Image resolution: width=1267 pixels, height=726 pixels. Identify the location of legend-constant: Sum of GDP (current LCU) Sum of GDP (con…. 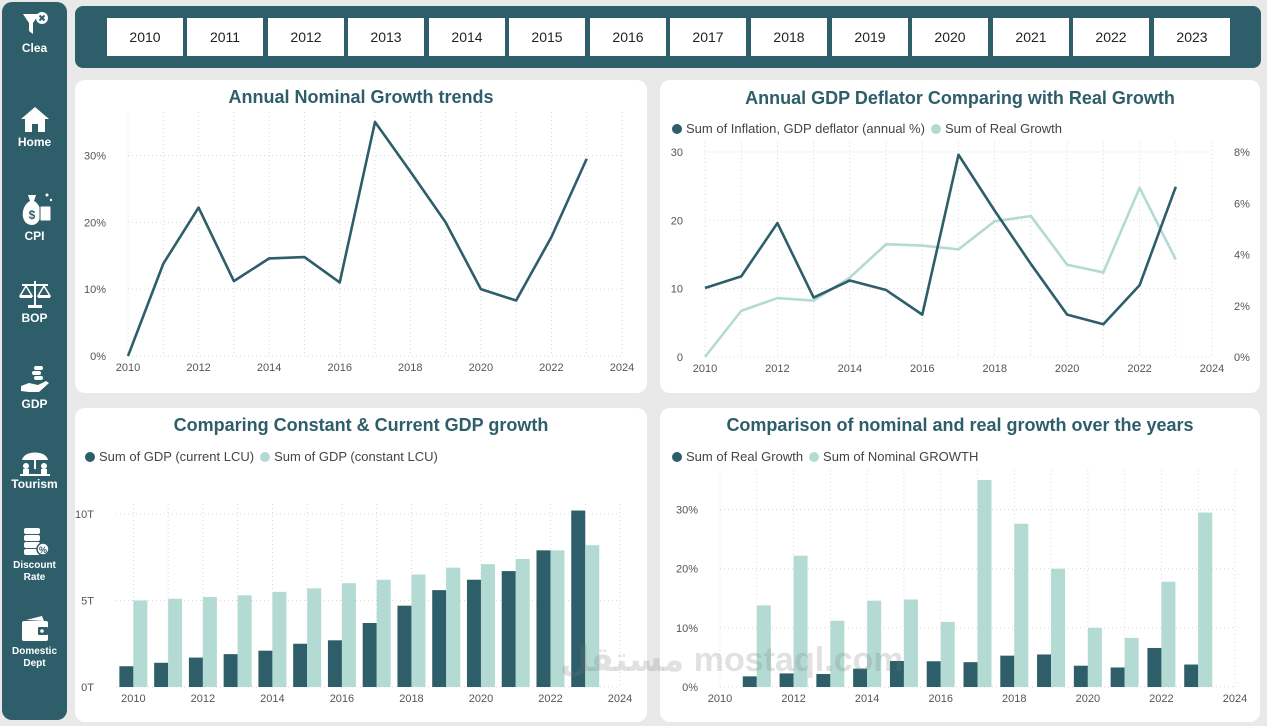
(264, 456).